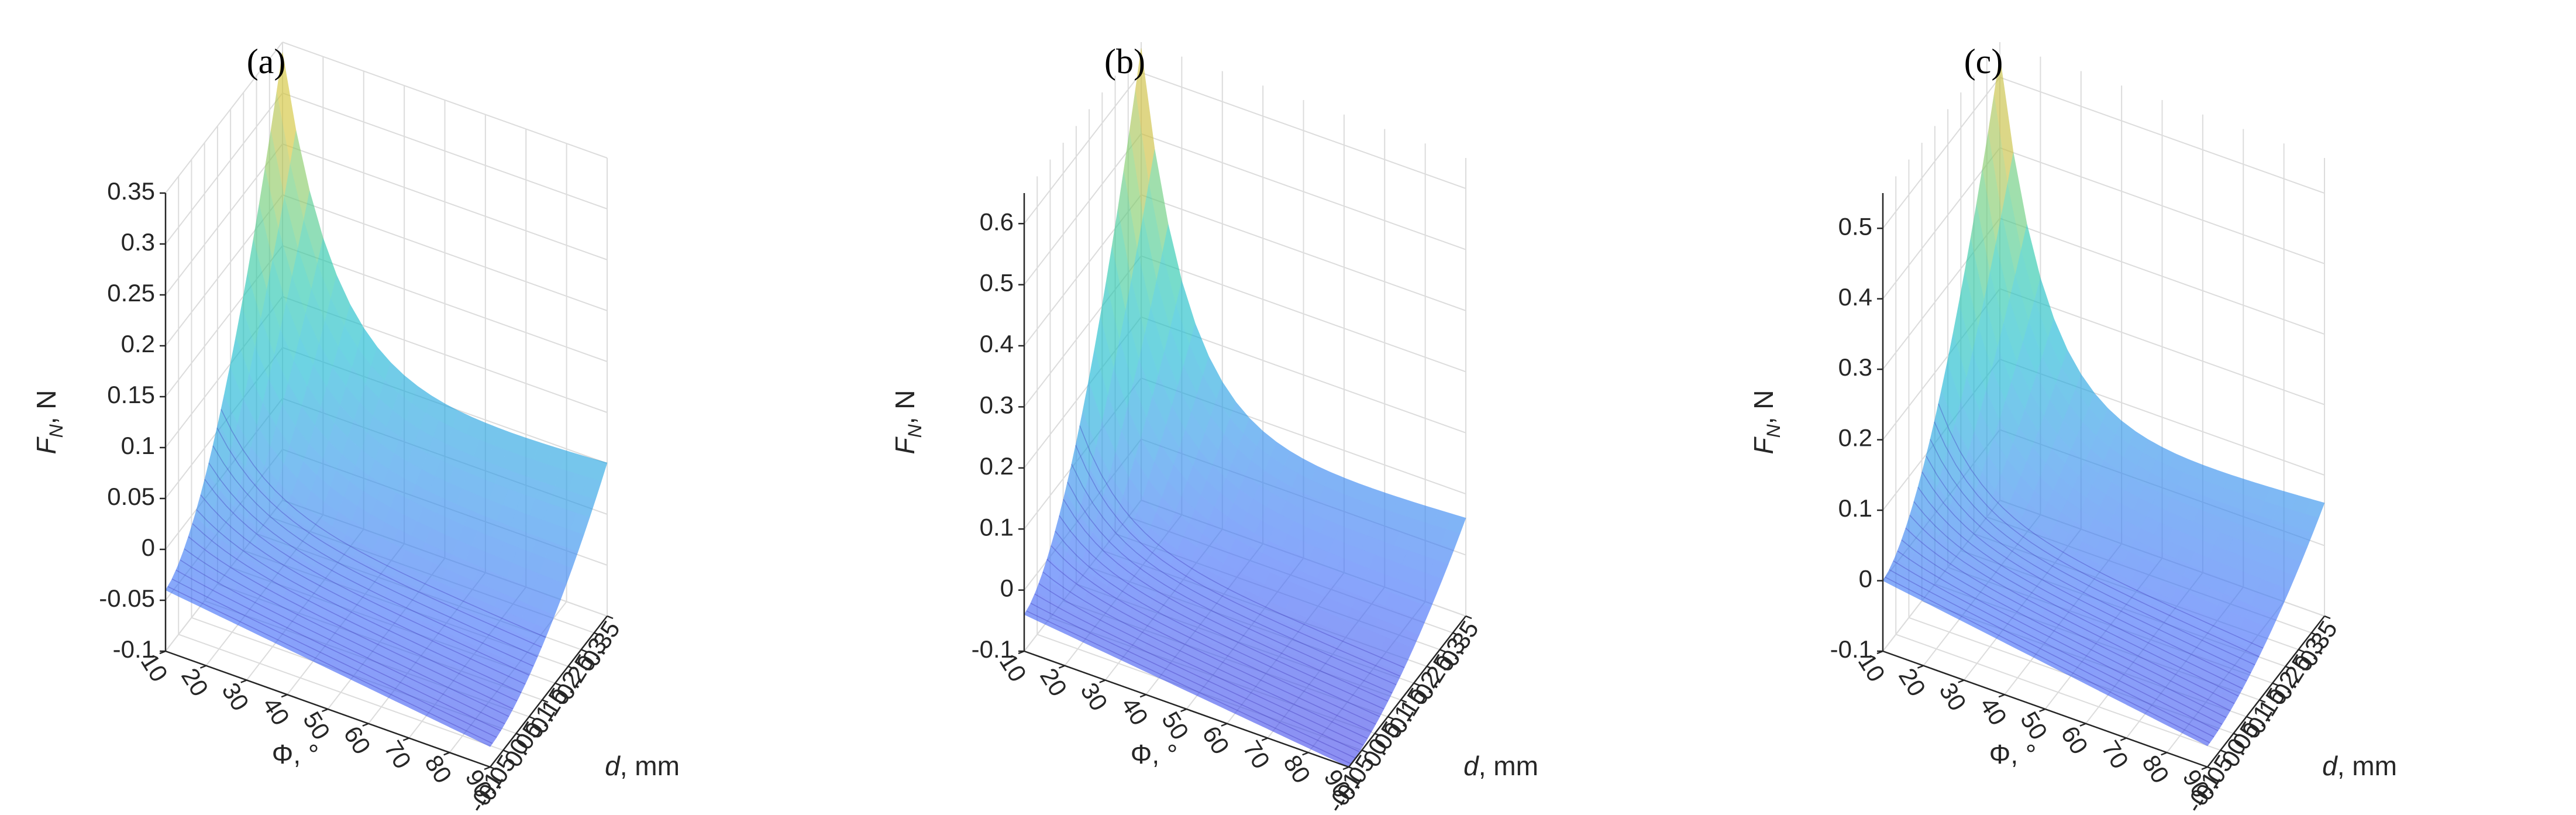  I want to click on z-tick-label: 0.5, so click(997, 283).